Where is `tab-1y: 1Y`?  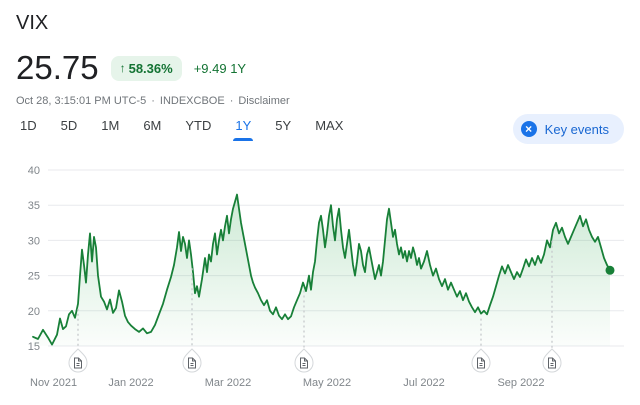 tab-1y: 1Y is located at coordinates (243, 129).